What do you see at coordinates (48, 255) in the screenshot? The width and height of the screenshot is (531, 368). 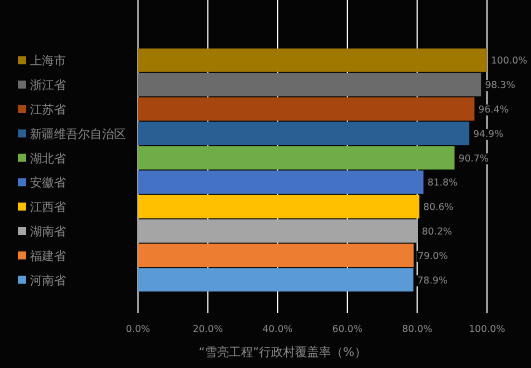 I see `legend-label: 福建省` at bounding box center [48, 255].